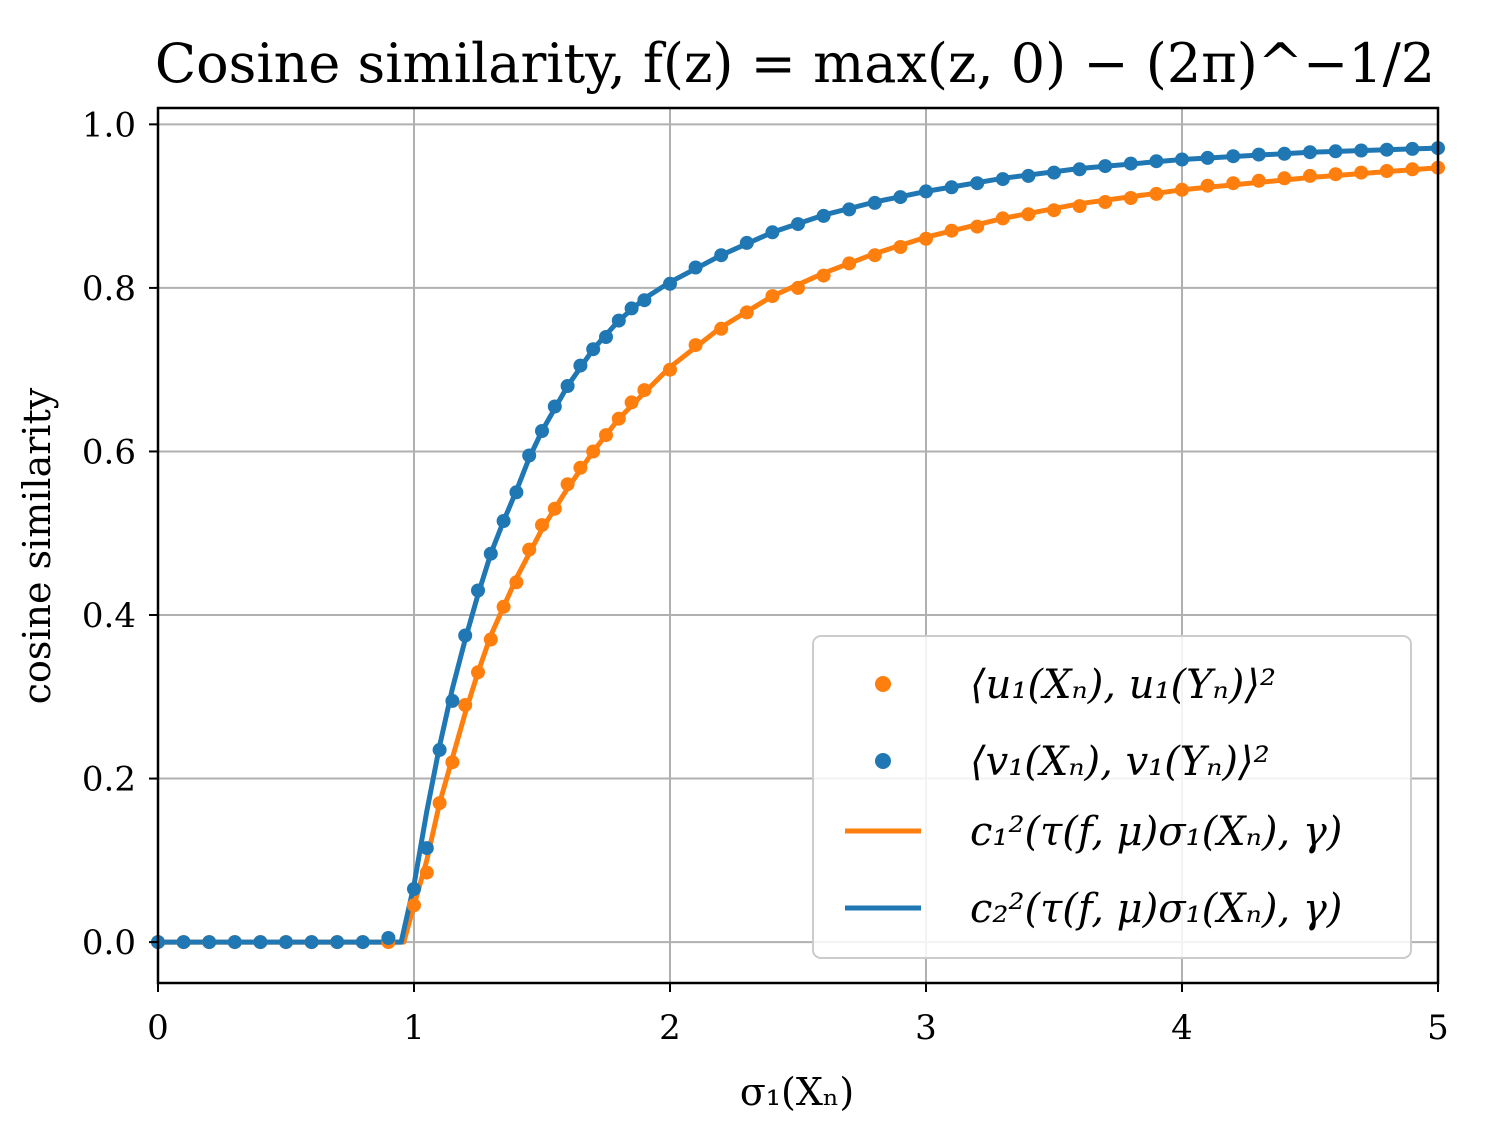 This screenshot has width=1485, height=1130. Describe the element at coordinates (109, 616) in the screenshot. I see `y-tick-label: 0.4` at that location.